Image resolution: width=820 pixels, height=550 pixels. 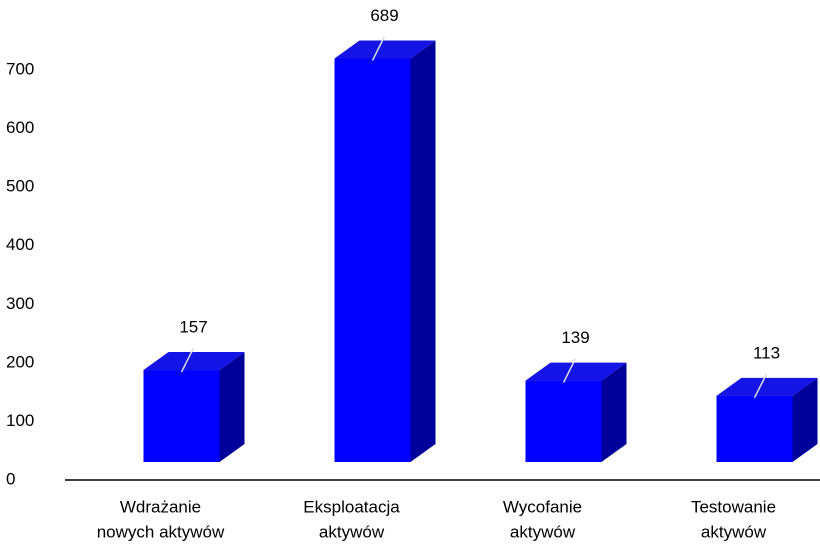 I want to click on x-tick-label: Eksploatacja, so click(x=351, y=506).